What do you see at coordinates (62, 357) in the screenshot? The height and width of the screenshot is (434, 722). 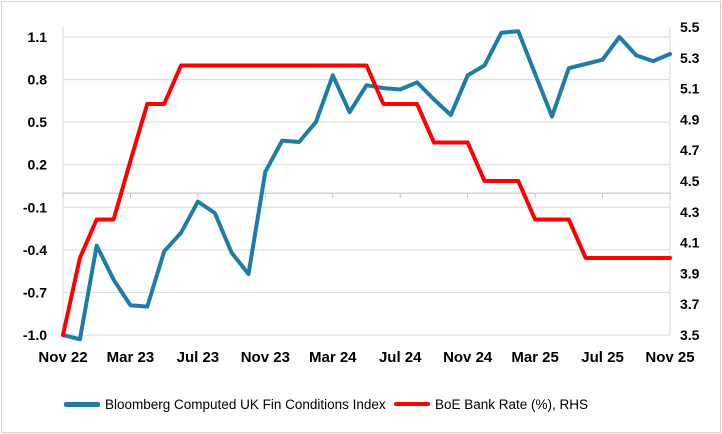 I see `x-axis-label: Nov 22` at bounding box center [62, 357].